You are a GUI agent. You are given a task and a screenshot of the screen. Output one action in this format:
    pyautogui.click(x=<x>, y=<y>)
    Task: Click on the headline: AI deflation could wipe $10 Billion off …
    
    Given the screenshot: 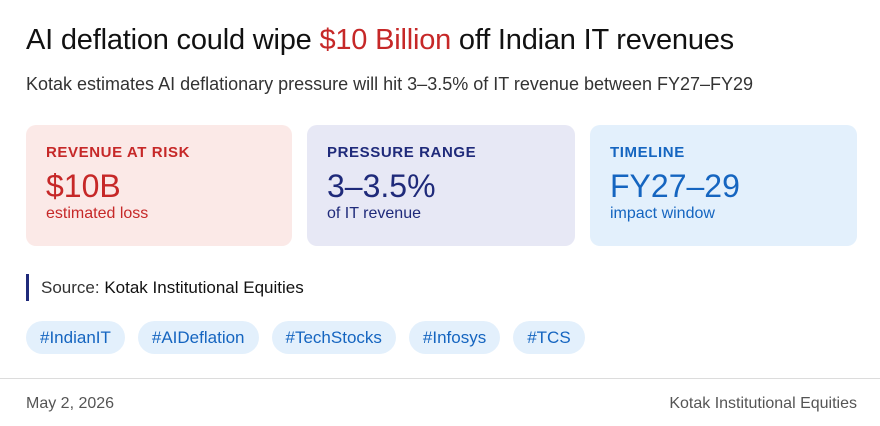 What is the action you would take?
    pyautogui.click(x=380, y=40)
    